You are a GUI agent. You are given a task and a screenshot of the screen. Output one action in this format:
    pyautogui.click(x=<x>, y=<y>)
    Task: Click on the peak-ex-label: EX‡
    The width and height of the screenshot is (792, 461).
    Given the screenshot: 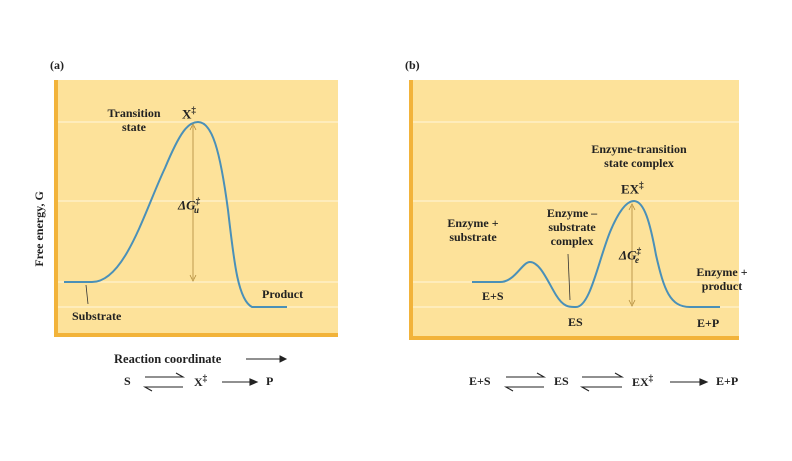 What is the action you would take?
    pyautogui.click(x=632, y=188)
    